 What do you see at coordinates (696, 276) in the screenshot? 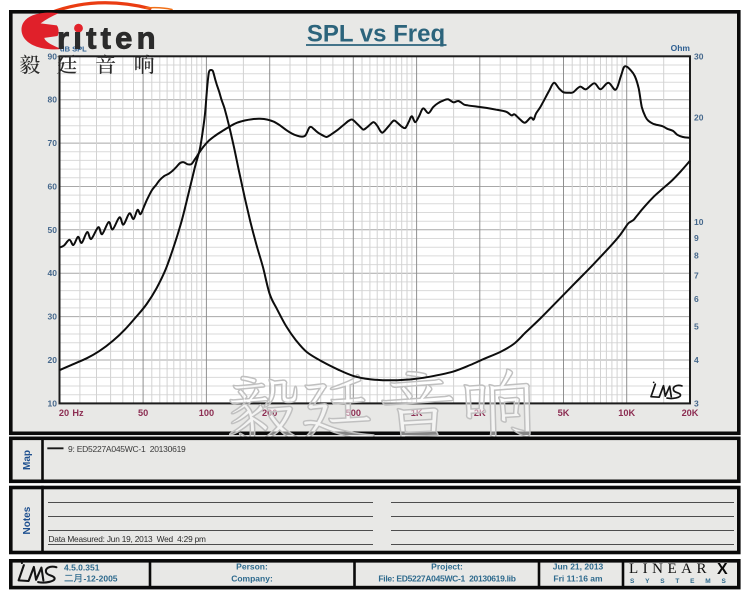
I see `svg-text: 7` at bounding box center [696, 276].